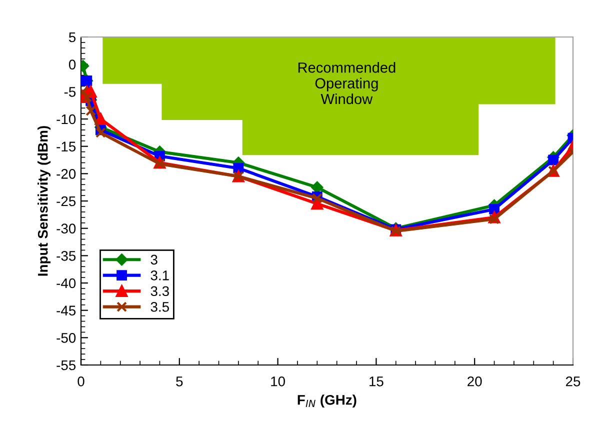 Image resolution: width=602 pixels, height=428 pixels. What do you see at coordinates (377, 381) in the screenshot?
I see `x-tick-label: 15` at bounding box center [377, 381].